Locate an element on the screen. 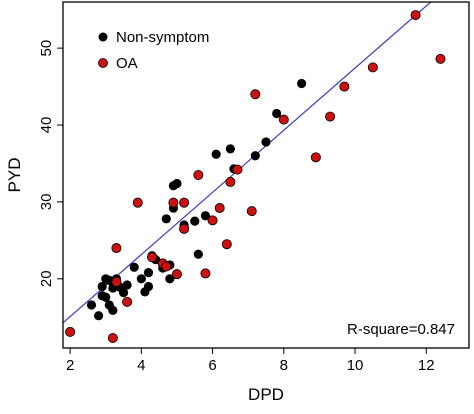 The image size is (474, 414). x-tick-label: 12 is located at coordinates (426, 365).